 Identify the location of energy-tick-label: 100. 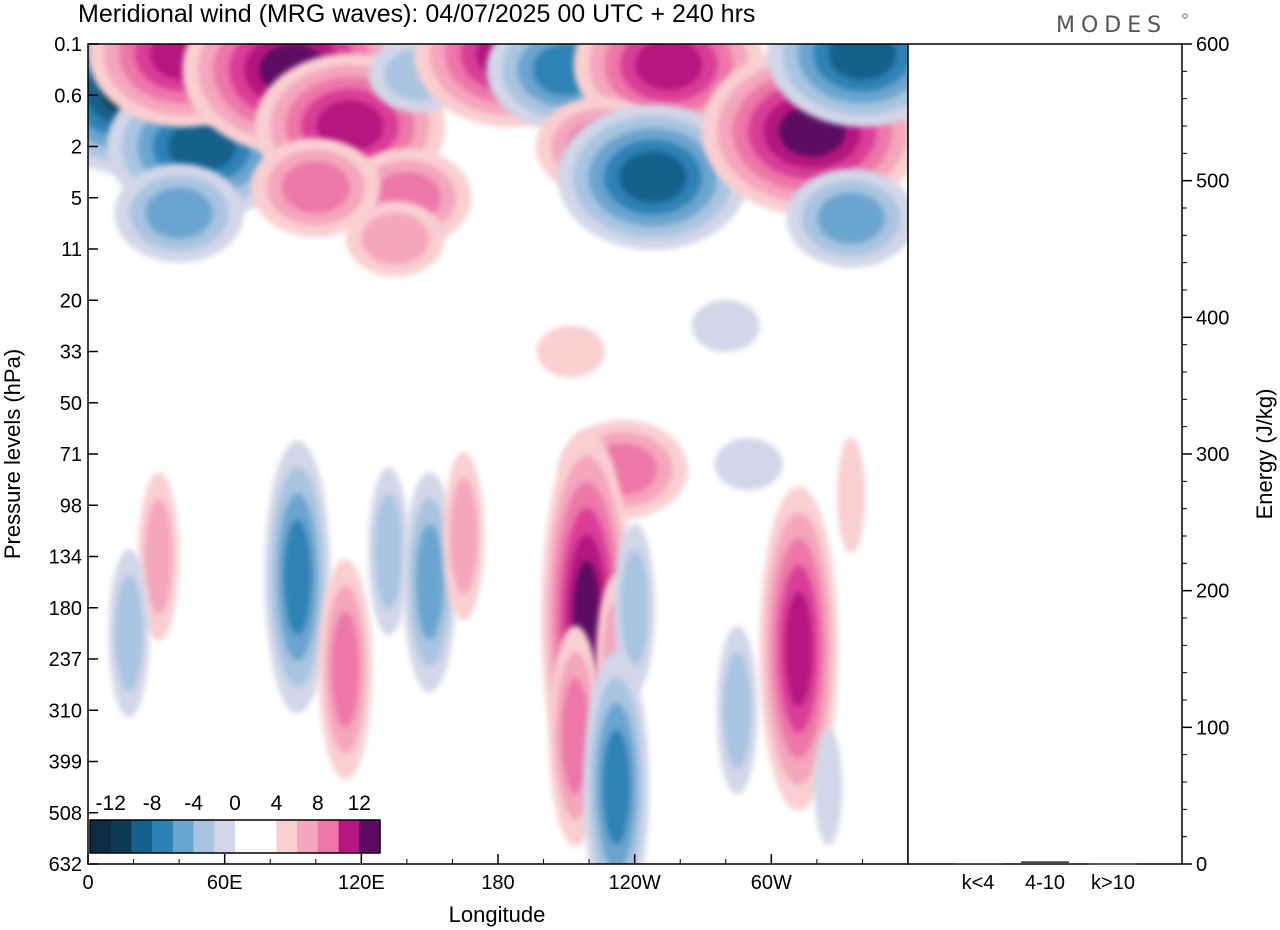
(1212, 728).